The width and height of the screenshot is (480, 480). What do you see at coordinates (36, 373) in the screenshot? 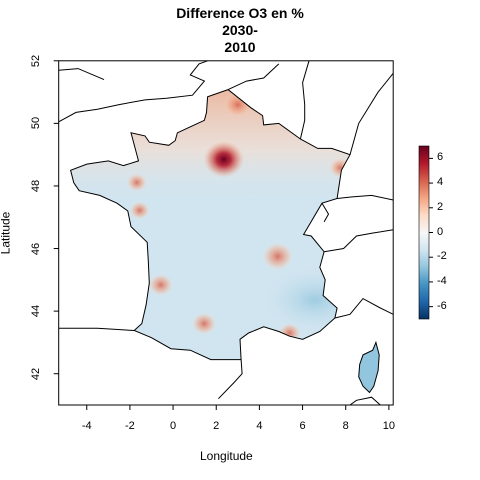
I see `y-tick-label: 42` at bounding box center [36, 373].